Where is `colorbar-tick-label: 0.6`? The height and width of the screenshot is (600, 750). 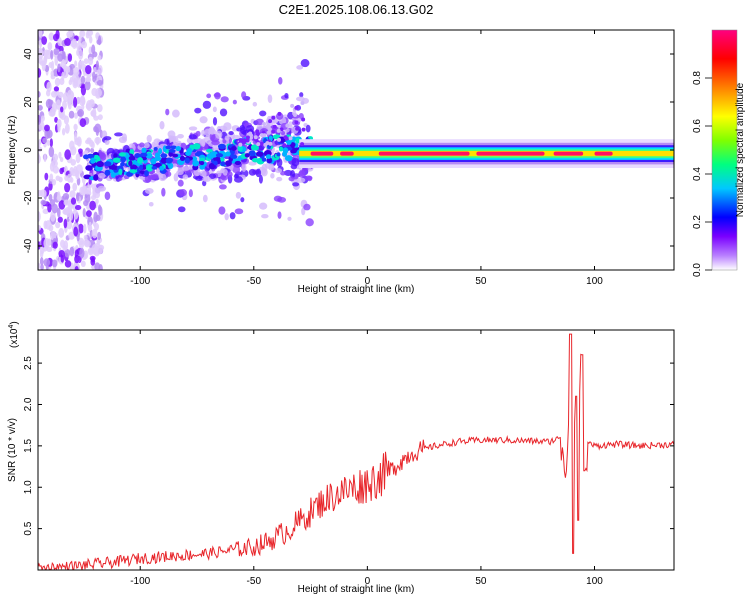 colorbar-tick-label: 0.6 is located at coordinates (697, 126).